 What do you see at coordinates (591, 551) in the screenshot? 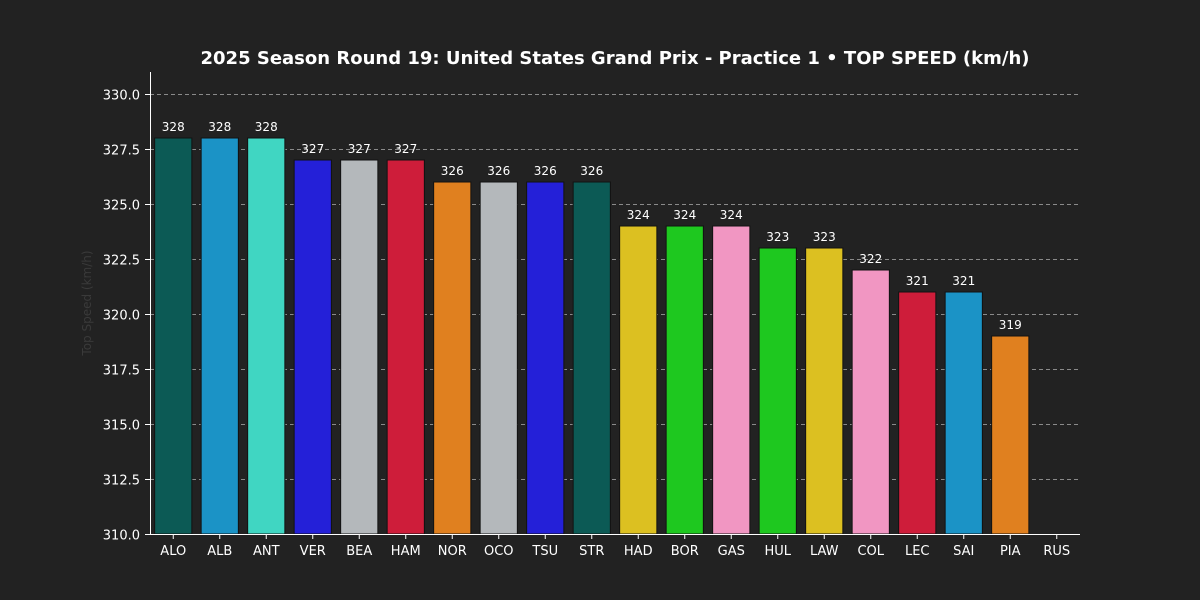
I see `x-tick-label-str: STR` at bounding box center [591, 551].